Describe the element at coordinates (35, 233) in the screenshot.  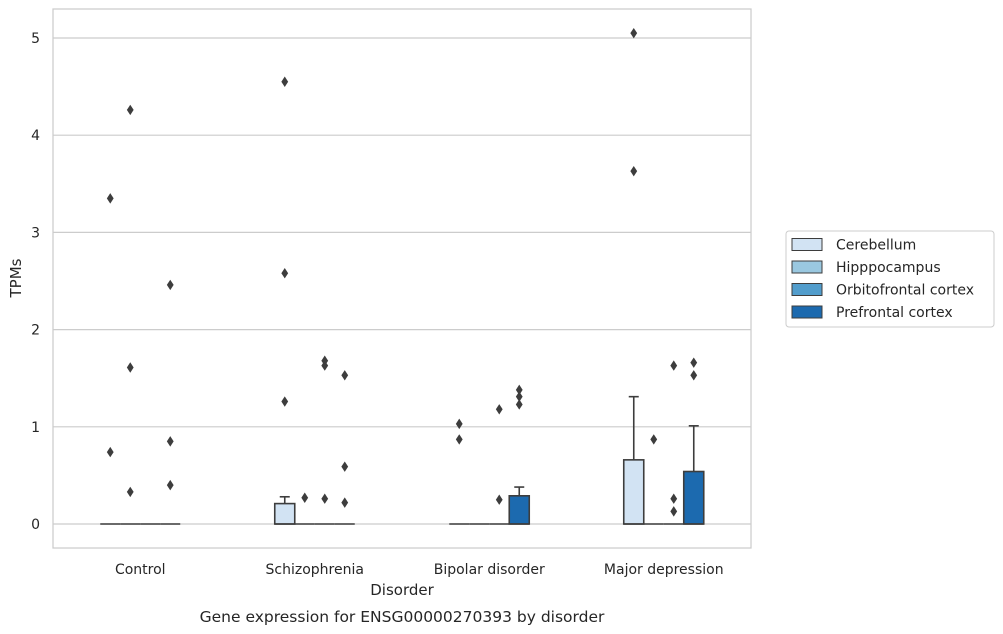
I see `y-tick-label: 3` at that location.